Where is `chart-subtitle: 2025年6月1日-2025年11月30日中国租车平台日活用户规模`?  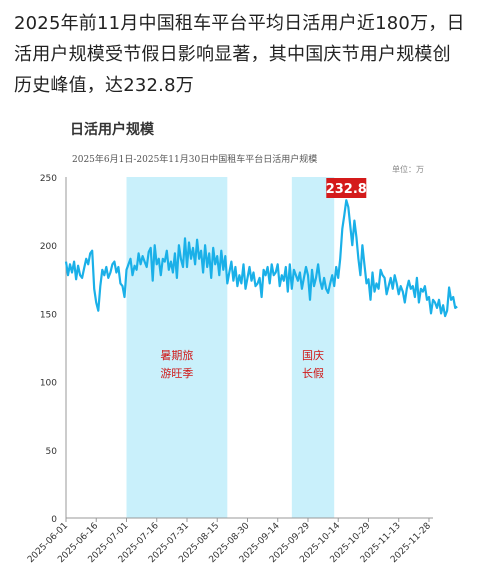 chart-subtitle: 2025年6月1日-2025年11月30日中国租车平台日活用户规模 is located at coordinates (195, 160).